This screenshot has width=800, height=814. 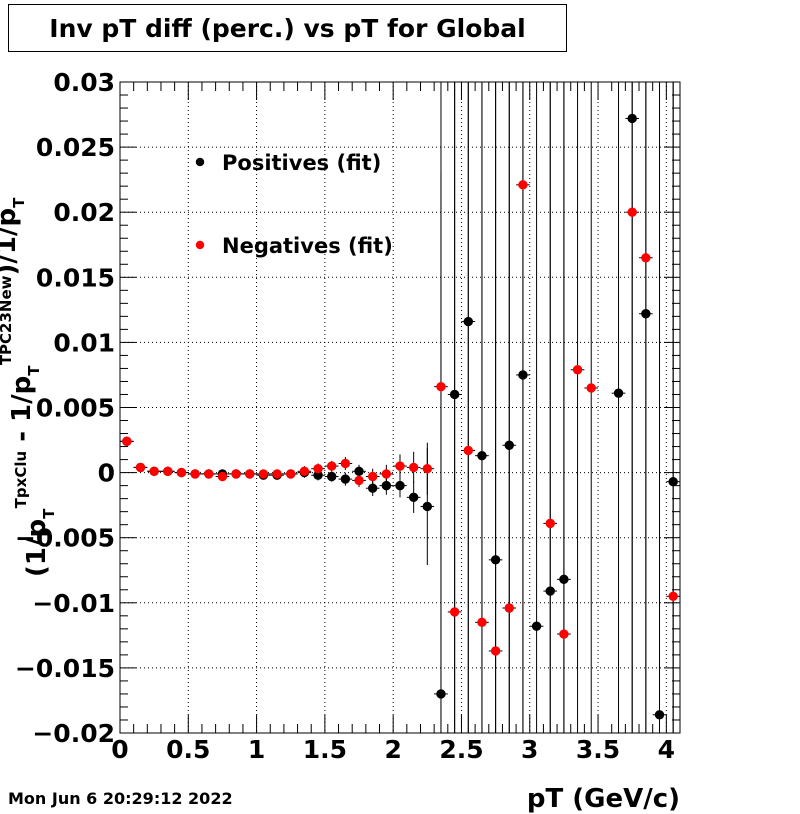 I want to click on x-tick-label: 0.5, so click(x=188, y=749).